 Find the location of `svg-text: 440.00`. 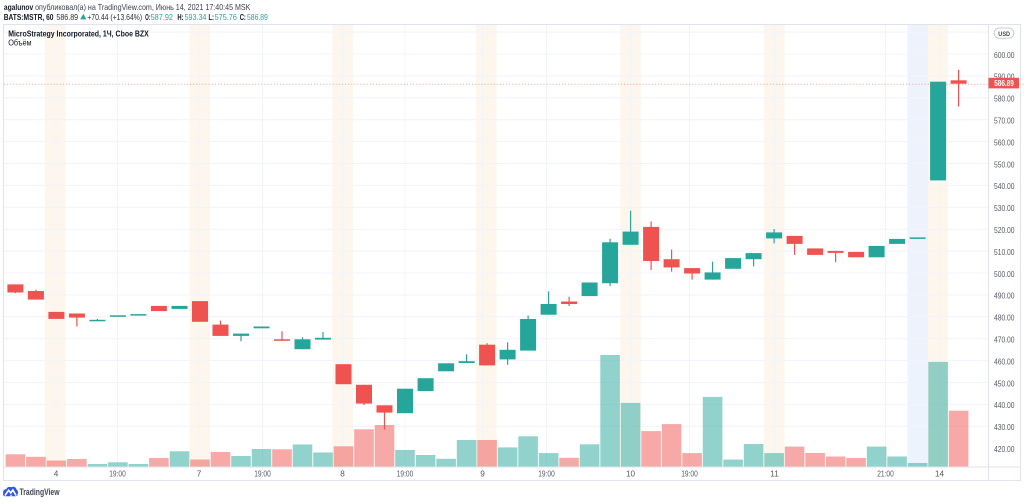

svg-text: 440.00 is located at coordinates (1004, 405).